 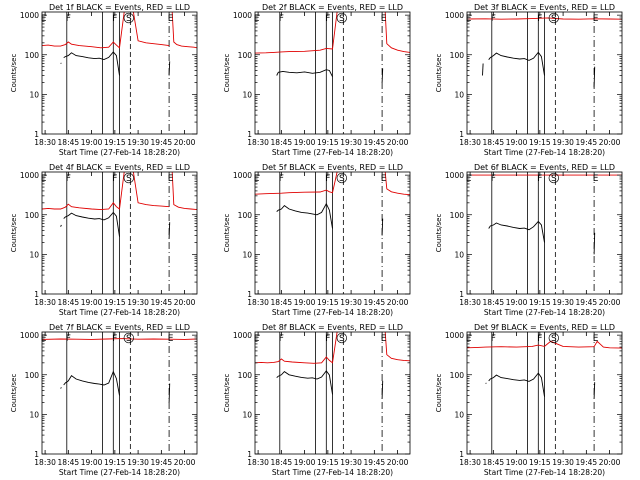 I want to click on panel-title: Det 3f BLACK = Events, RED = LLD, so click(x=544, y=7).